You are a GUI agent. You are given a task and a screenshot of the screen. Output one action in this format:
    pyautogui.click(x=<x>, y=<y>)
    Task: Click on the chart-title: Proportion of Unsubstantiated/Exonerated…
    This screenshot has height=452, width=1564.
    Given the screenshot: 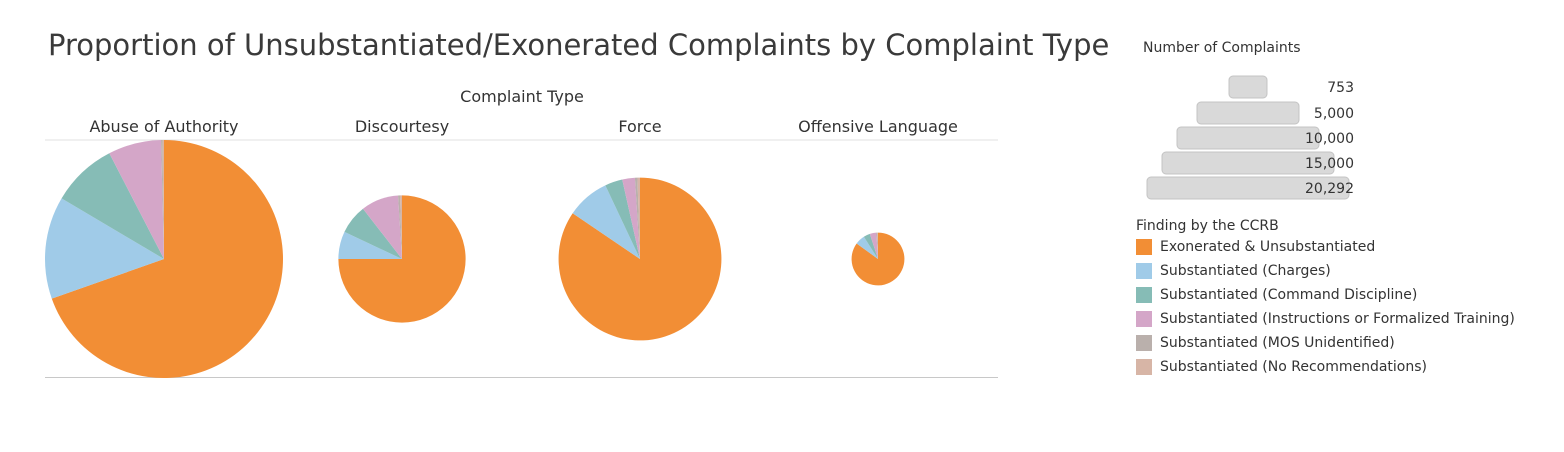 What is the action you would take?
    pyautogui.click(x=579, y=45)
    